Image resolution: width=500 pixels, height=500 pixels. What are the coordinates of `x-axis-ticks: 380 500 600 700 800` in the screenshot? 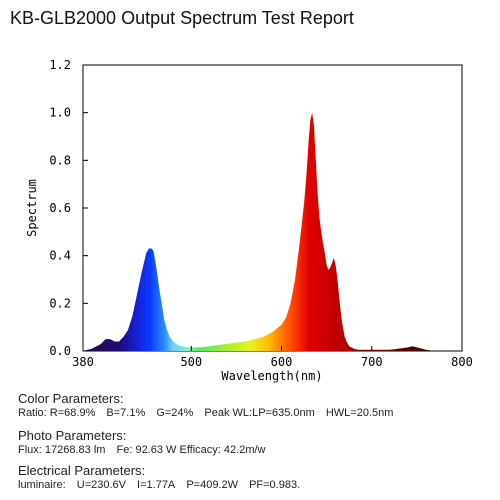 It's located at (272, 357).